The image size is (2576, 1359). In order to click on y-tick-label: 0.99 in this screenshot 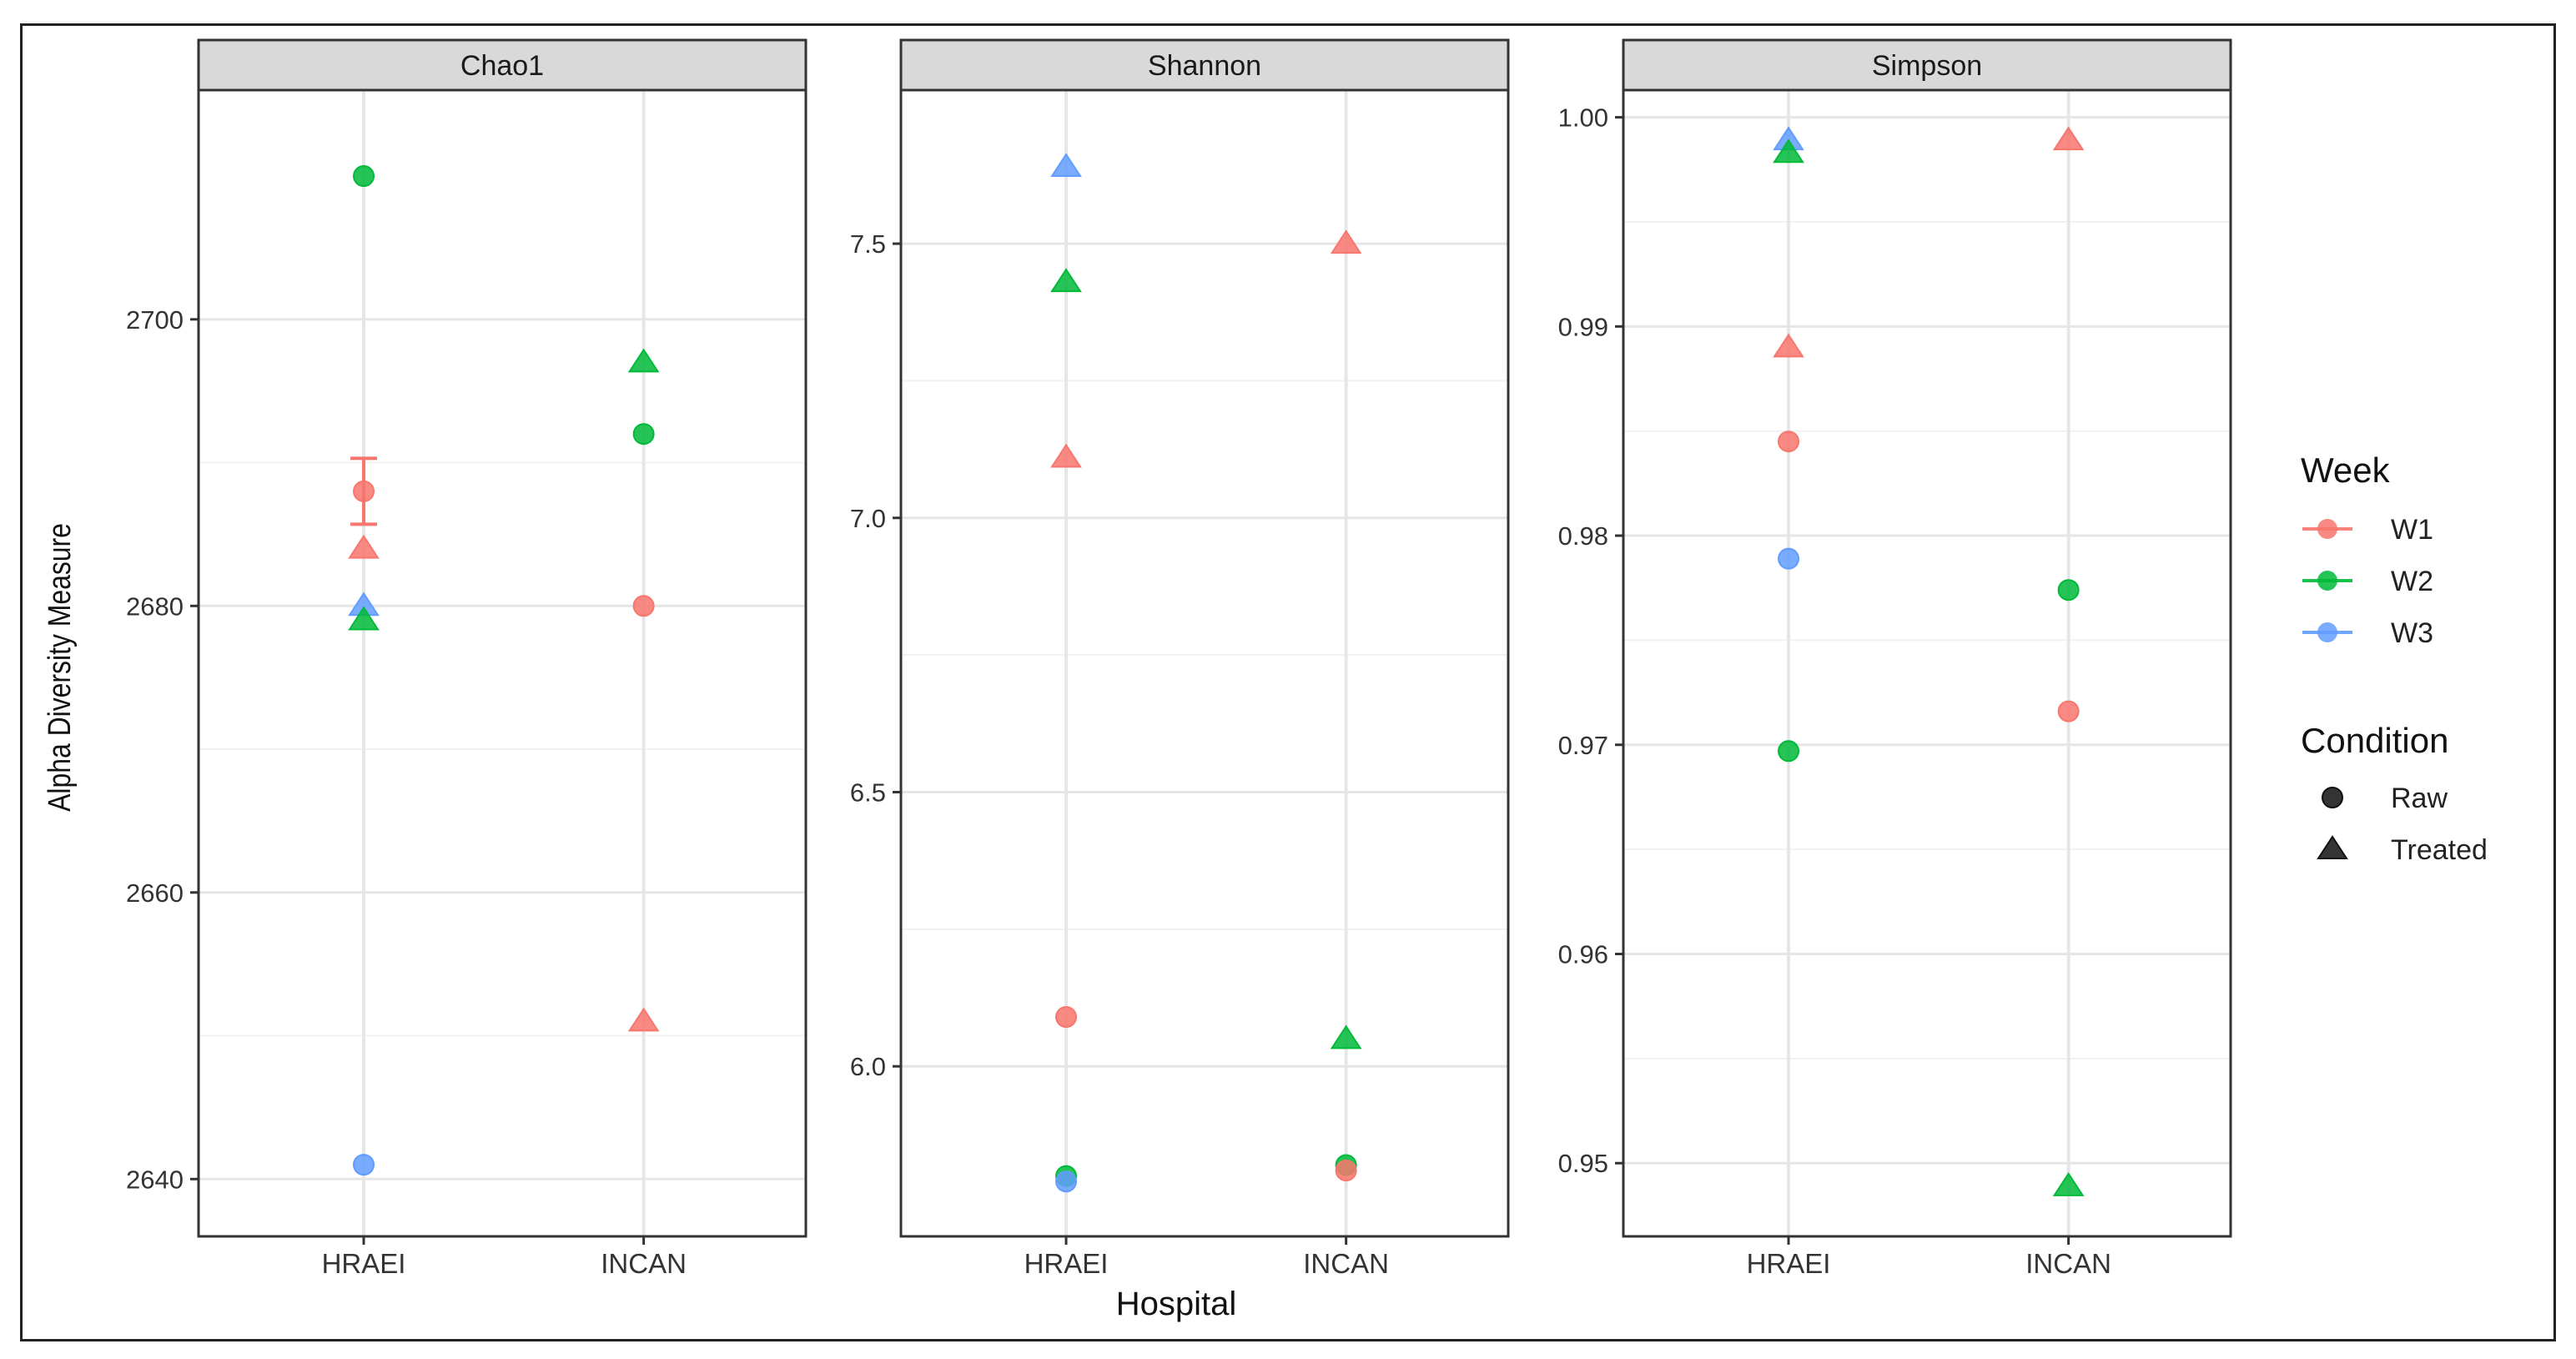, I will do `click(1583, 326)`.